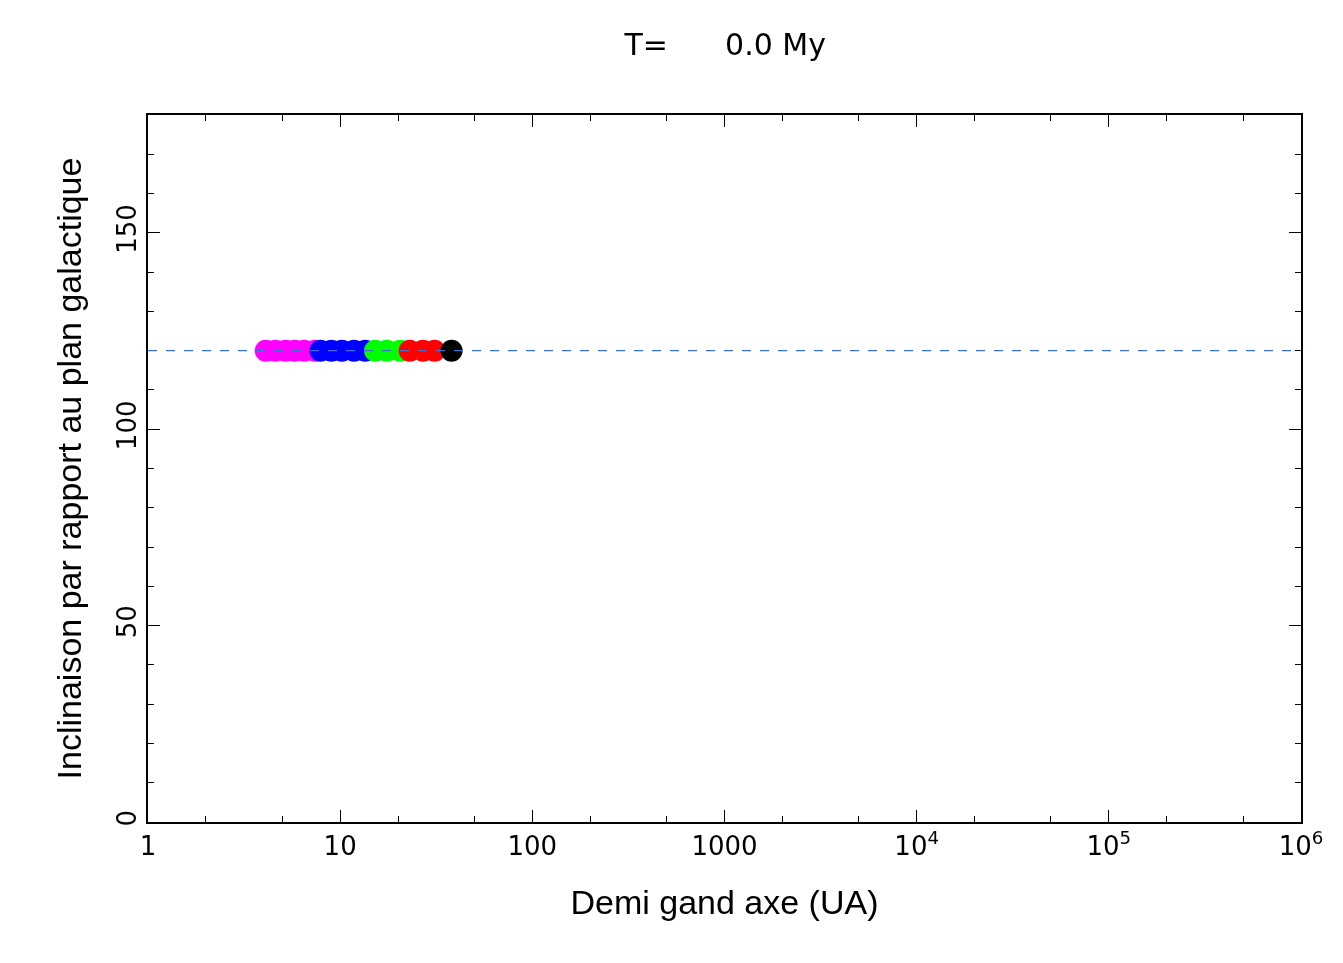 The image size is (1343, 963). Describe the element at coordinates (532, 845) in the screenshot. I see `x-tick-label: 100` at that location.